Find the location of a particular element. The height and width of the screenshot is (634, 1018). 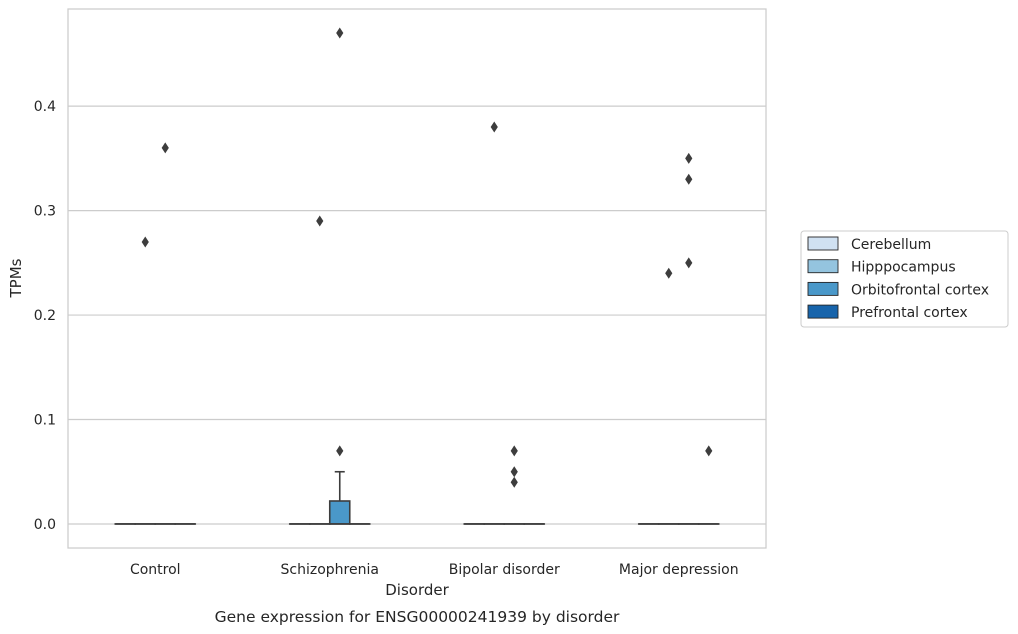

y-tick-label: 0.0 is located at coordinates (45, 525).